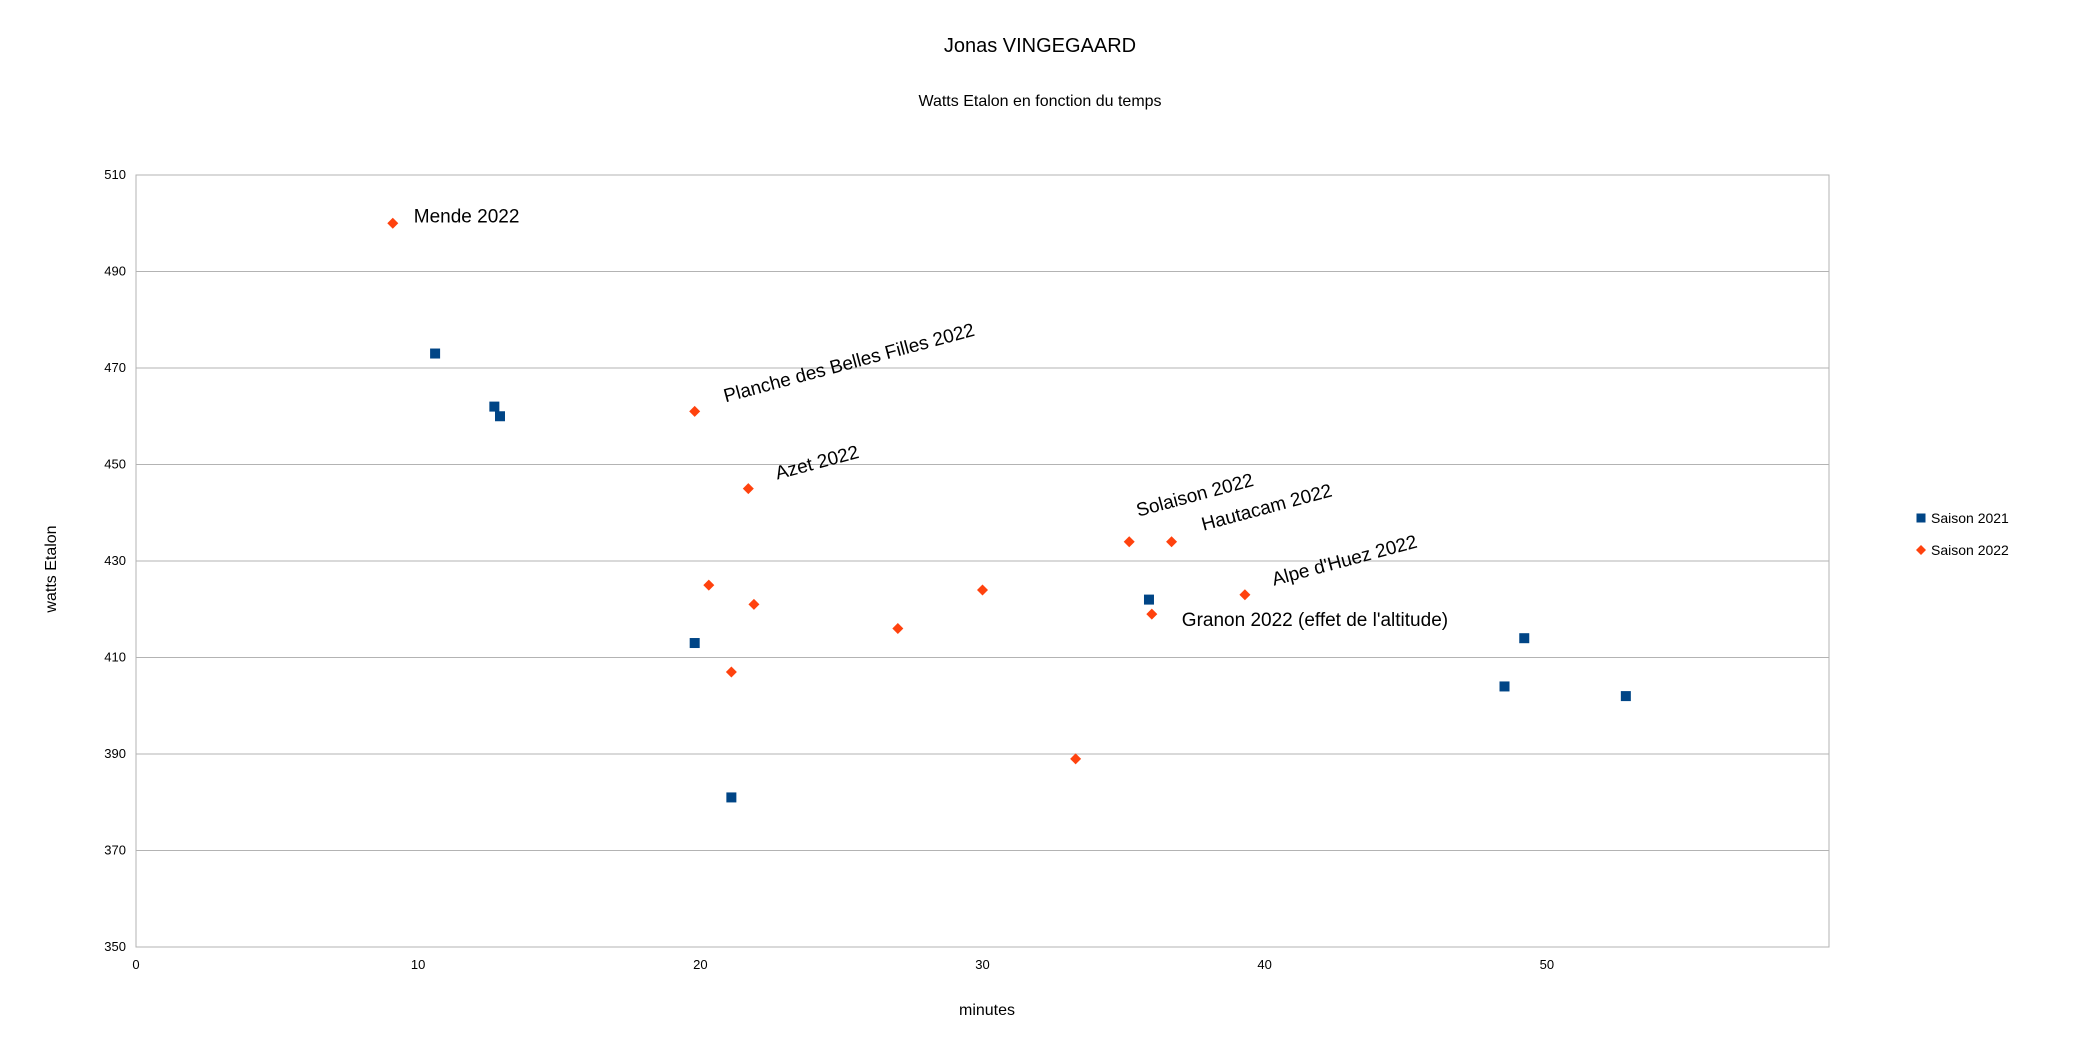  What do you see at coordinates (1970, 550) in the screenshot?
I see `legend-label: Saison 2022` at bounding box center [1970, 550].